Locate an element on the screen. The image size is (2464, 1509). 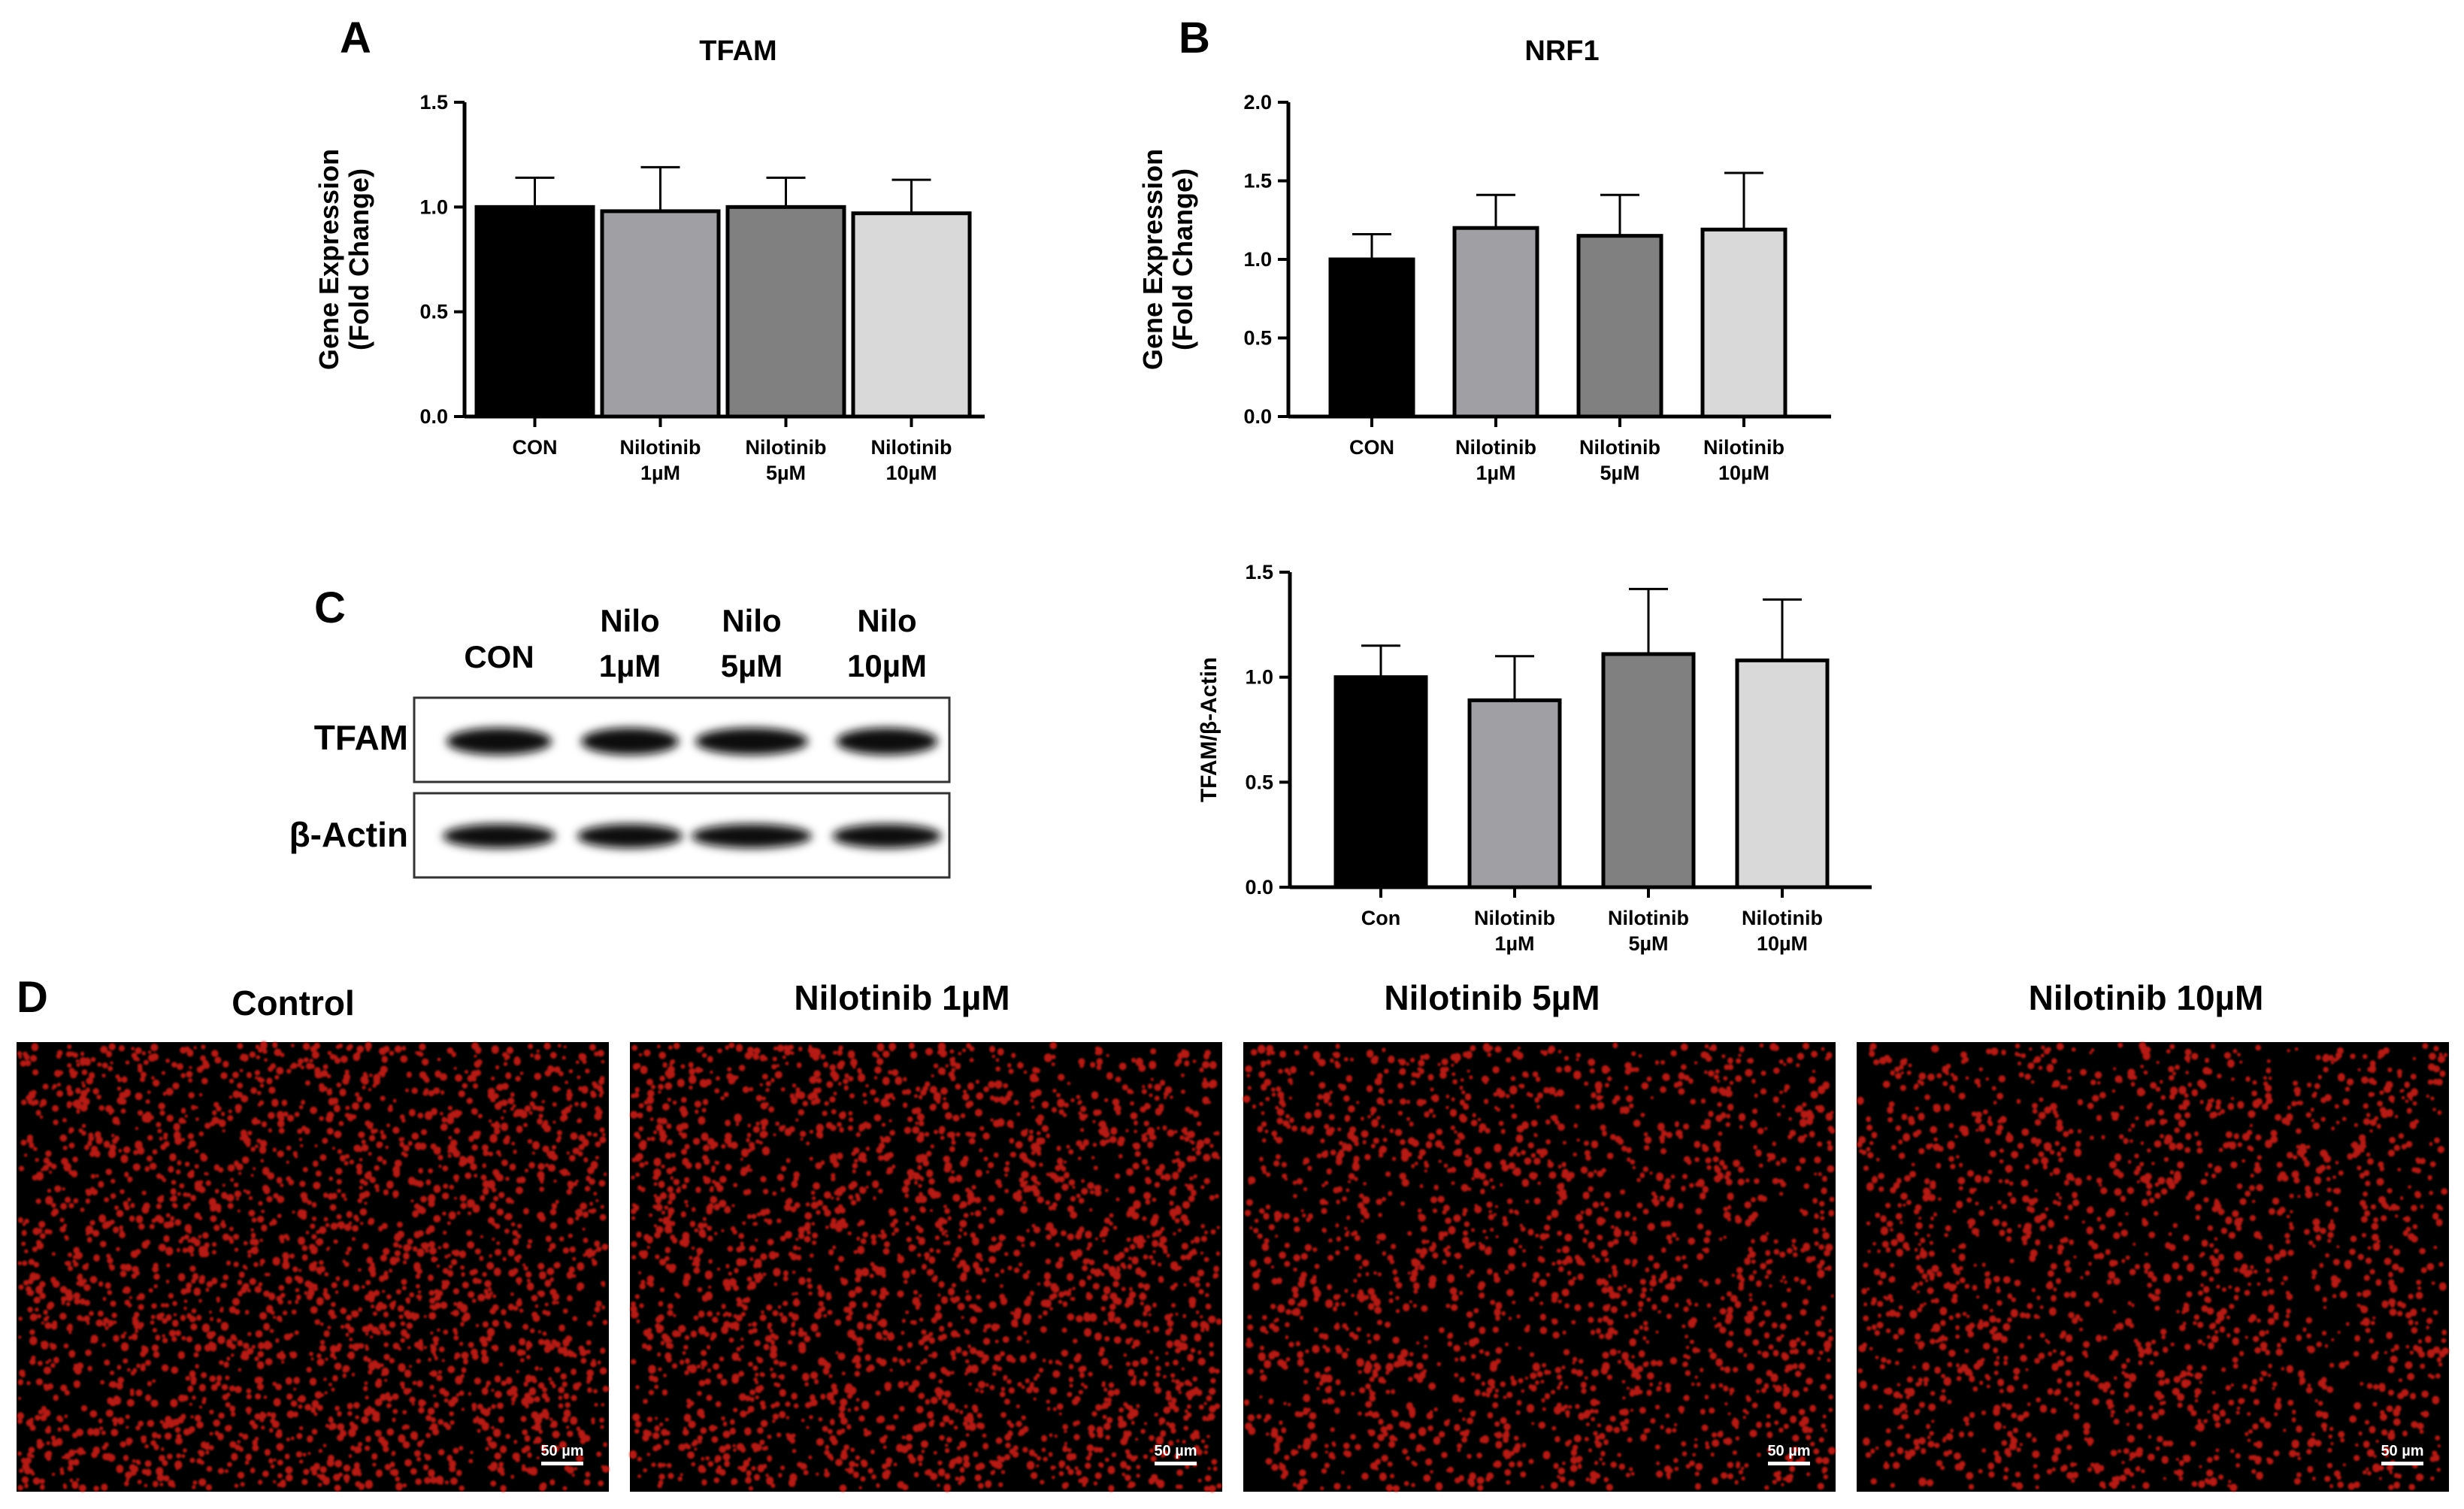
category-label: Con is located at coordinates (1380, 918).